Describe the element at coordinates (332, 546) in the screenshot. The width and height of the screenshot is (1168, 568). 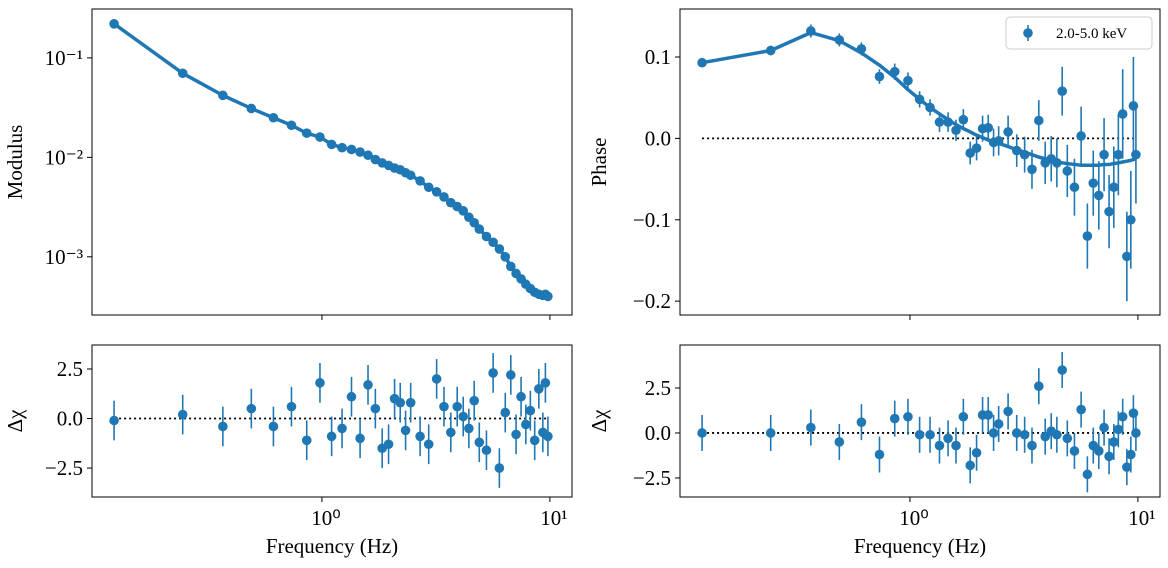
I see `x-axis-label: Frequency (Hz)` at that location.